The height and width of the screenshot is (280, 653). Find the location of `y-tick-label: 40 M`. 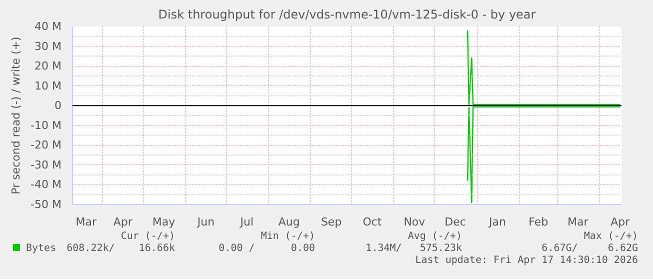

y-tick-label: 40 M is located at coordinates (48, 26).